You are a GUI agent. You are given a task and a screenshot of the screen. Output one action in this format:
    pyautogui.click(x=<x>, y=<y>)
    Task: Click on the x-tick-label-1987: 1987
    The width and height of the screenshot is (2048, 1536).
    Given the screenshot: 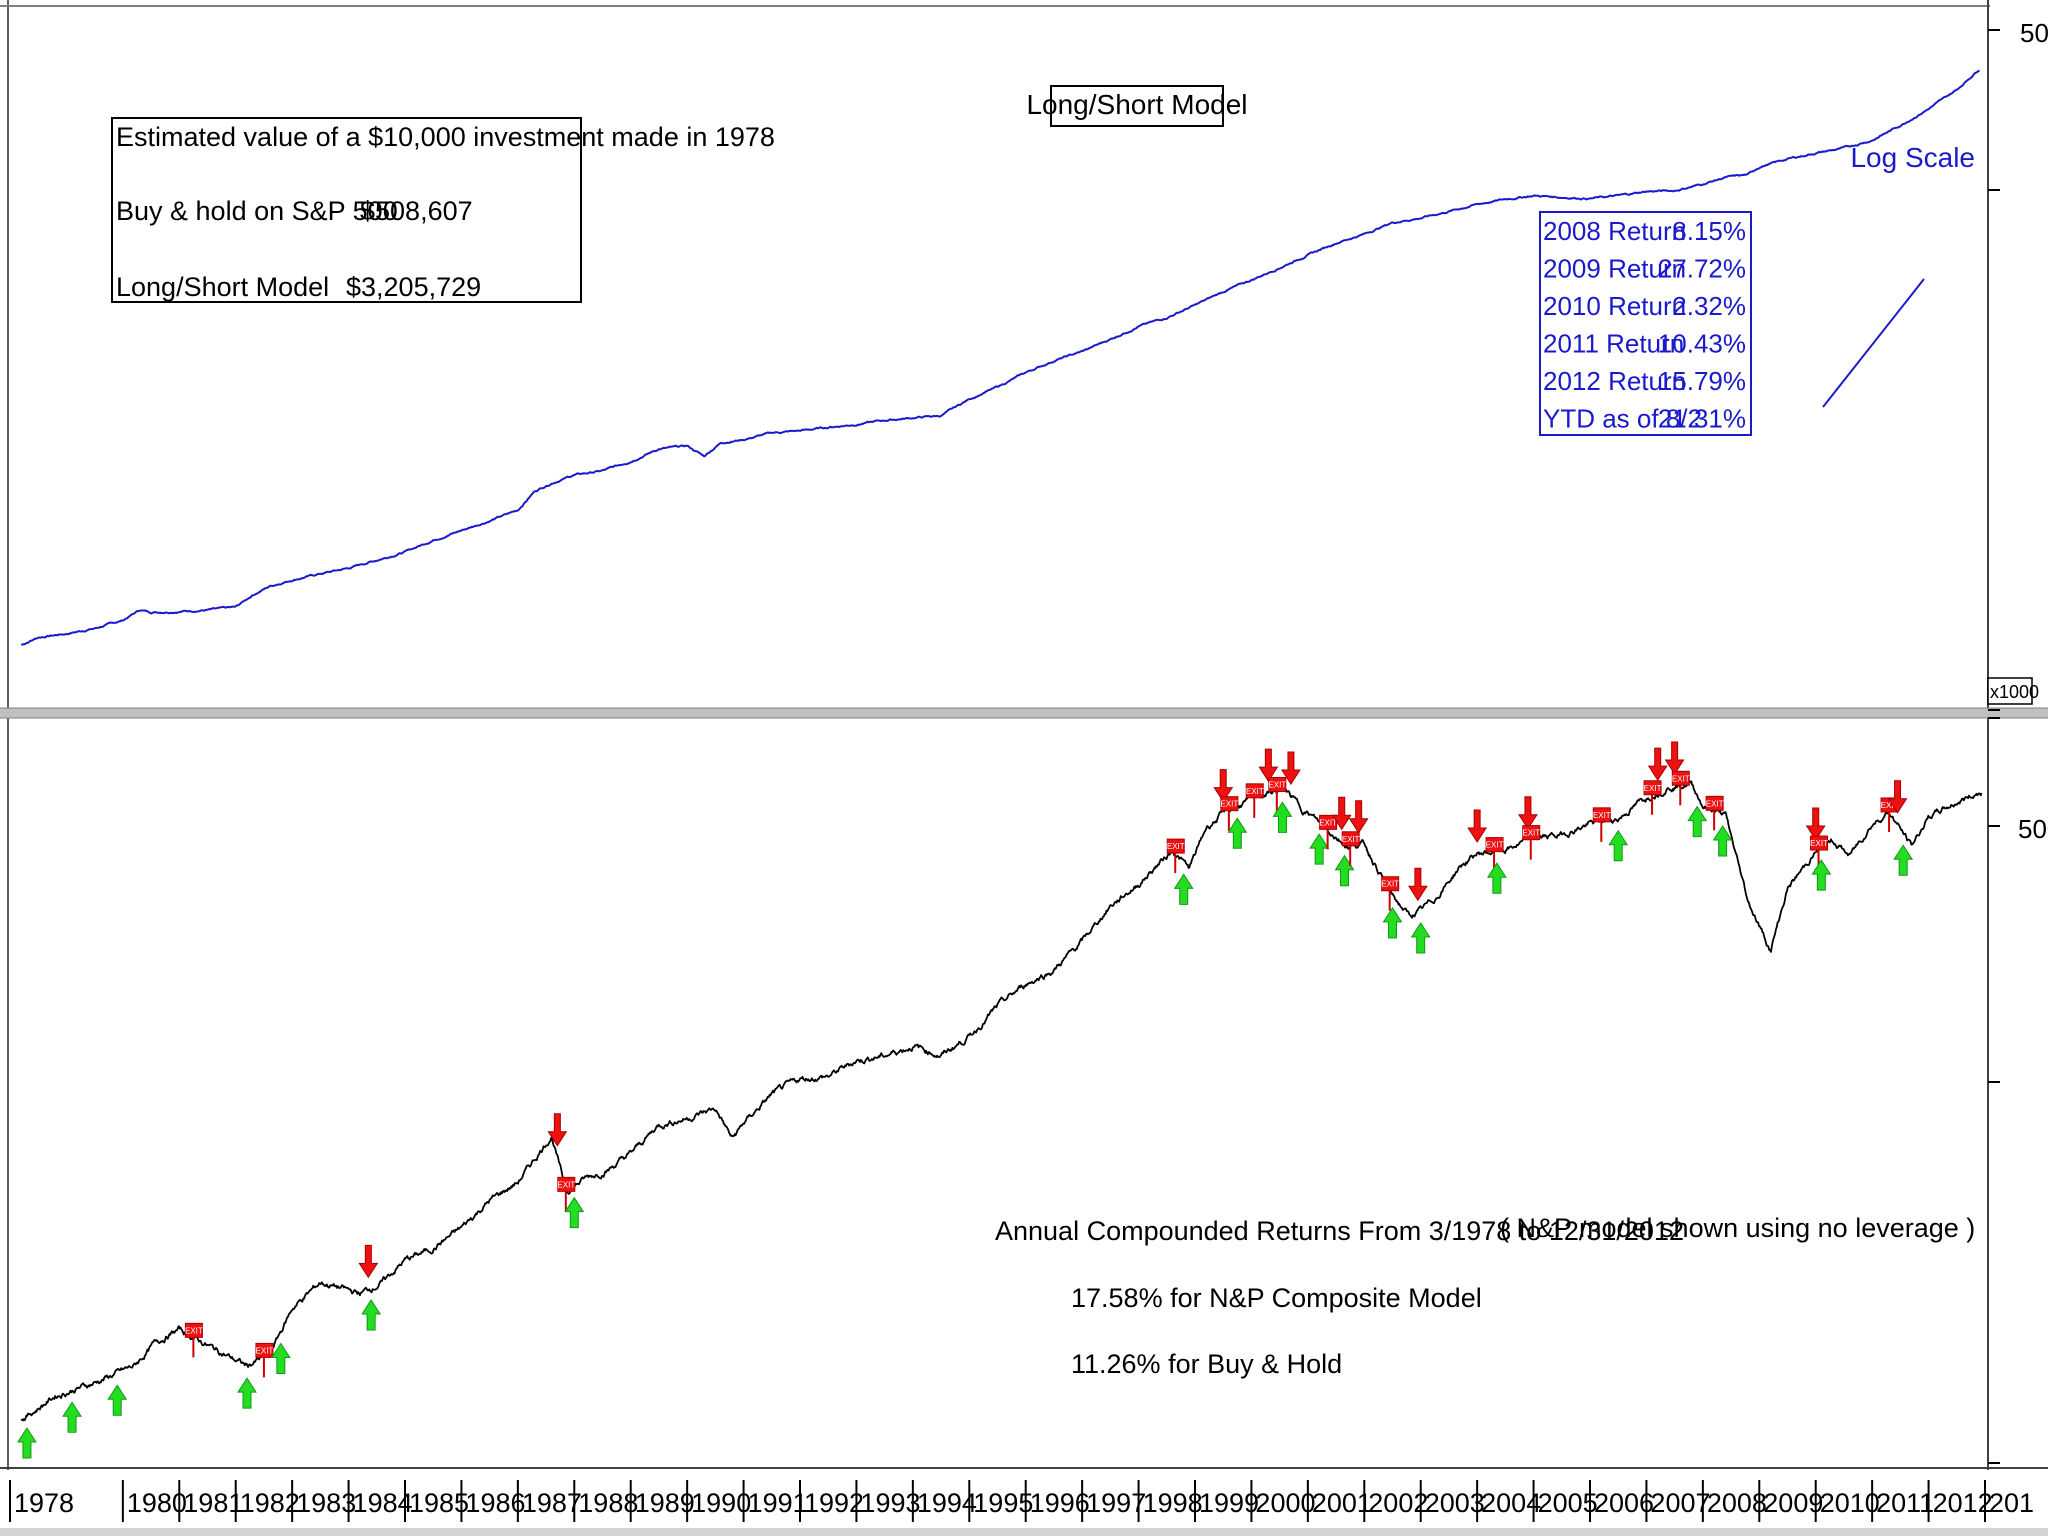 What is the action you would take?
    pyautogui.click(x=552, y=1503)
    